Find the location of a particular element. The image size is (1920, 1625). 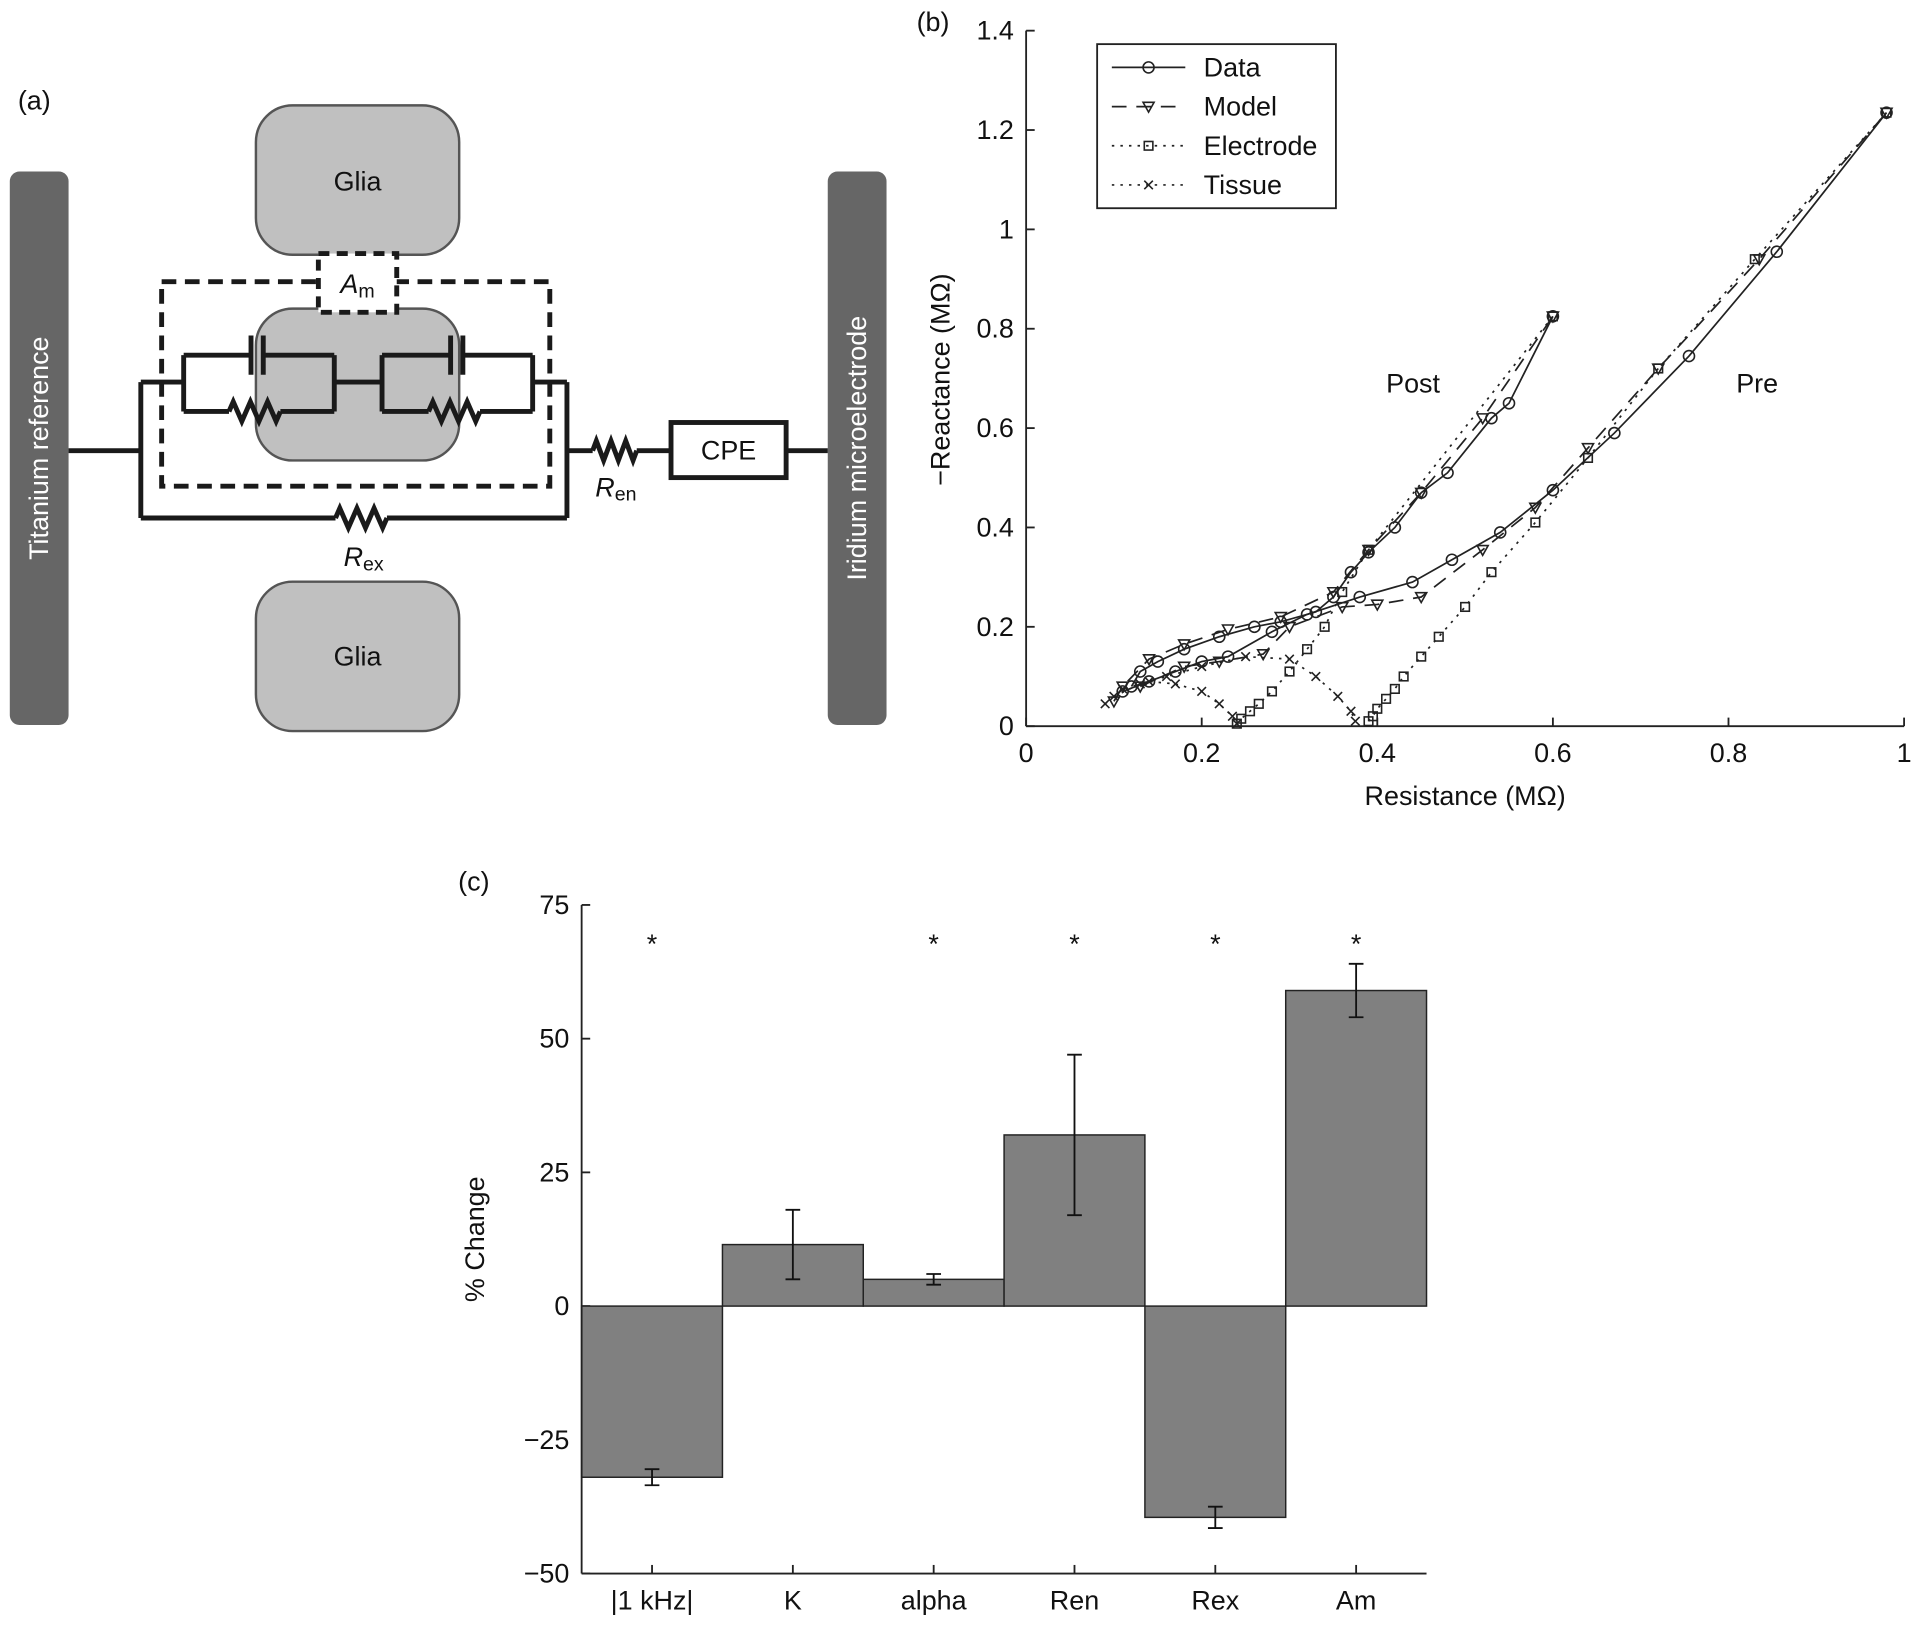

x-tick-label: Rex is located at coordinates (1215, 1600).